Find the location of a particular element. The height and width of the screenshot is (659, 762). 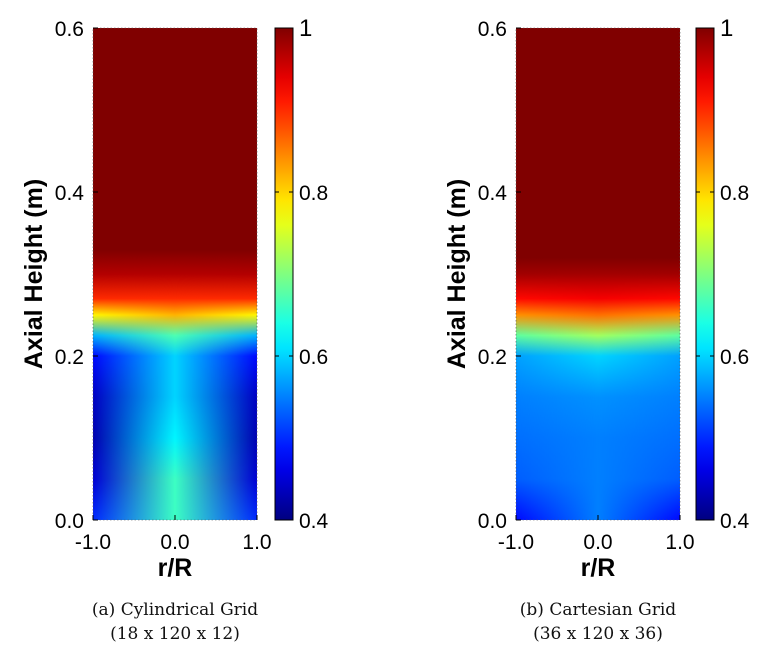

caption-b: (b) Cartesian Grid (36 x 120 x 36) is located at coordinates (598, 622).